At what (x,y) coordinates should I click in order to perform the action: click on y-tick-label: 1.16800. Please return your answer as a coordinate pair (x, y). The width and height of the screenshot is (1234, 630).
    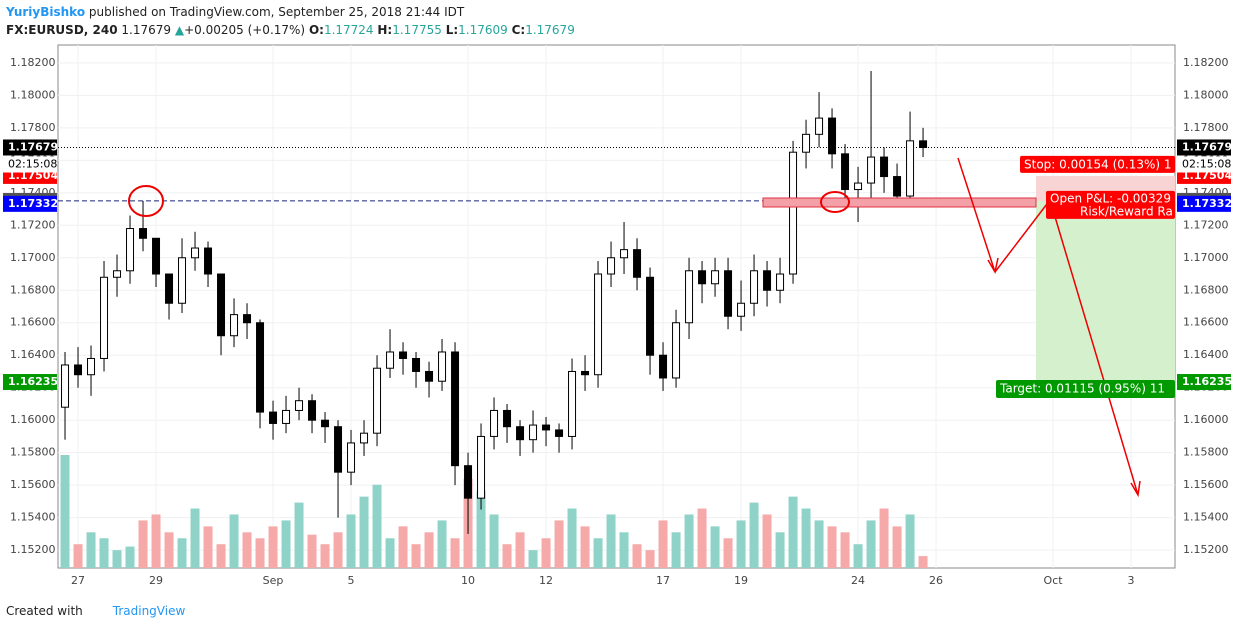
    Looking at the image, I should click on (33, 289).